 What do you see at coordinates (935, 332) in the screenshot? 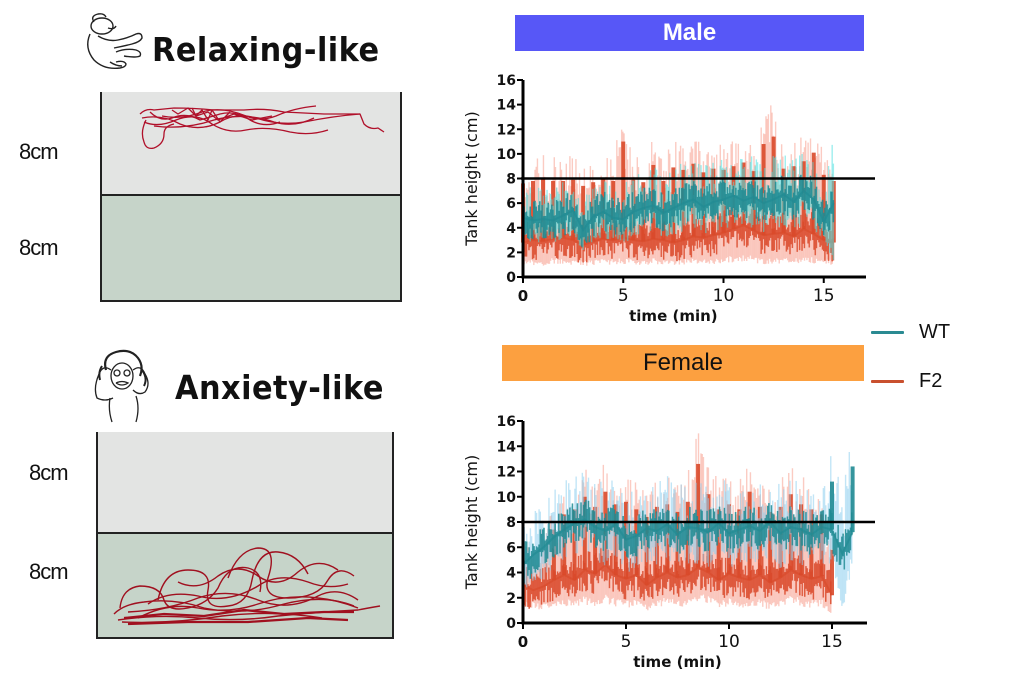
I see `legend-label-wt: WT` at bounding box center [935, 332].